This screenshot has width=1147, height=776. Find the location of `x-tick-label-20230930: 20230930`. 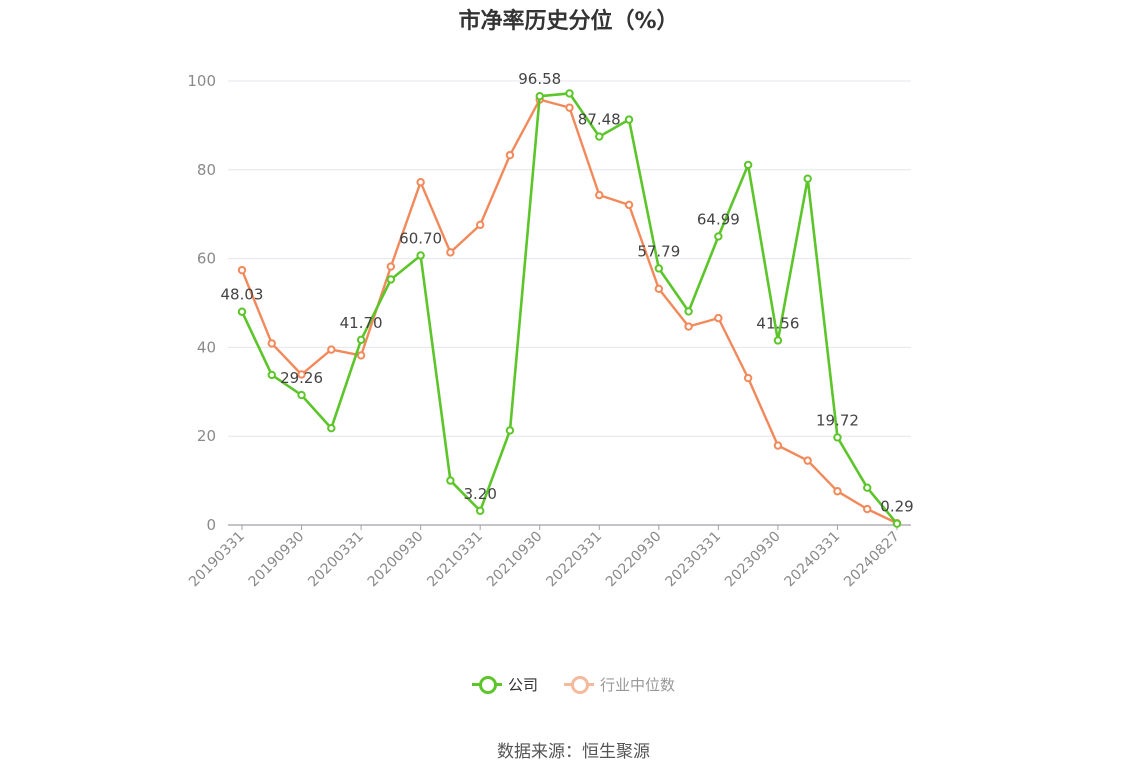

x-tick-label-20230930: 20230930 is located at coordinates (753, 560).